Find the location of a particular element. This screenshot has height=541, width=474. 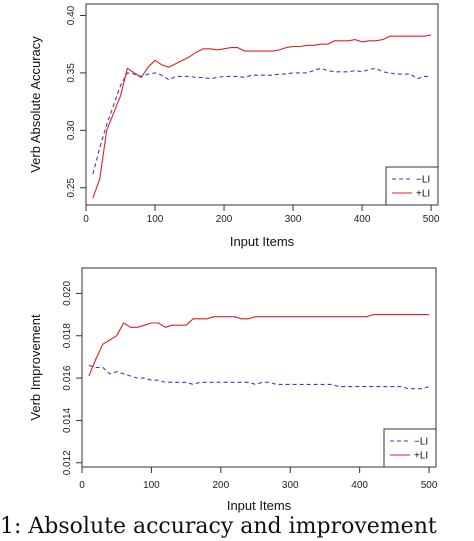

chart1-legend-label: +LI is located at coordinates (423, 194).